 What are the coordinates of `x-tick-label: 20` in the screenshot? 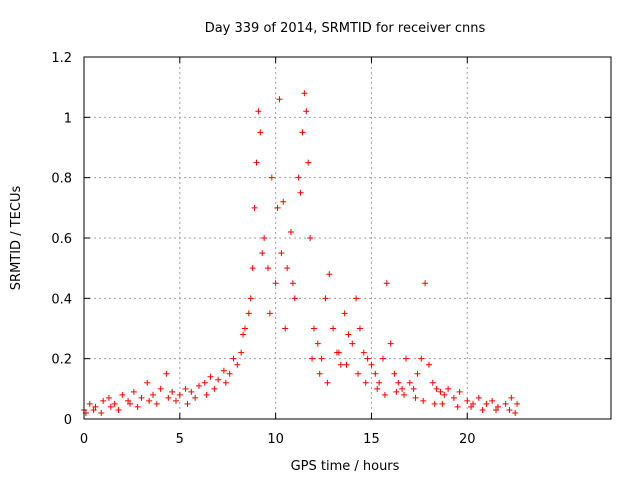 It's located at (467, 439).